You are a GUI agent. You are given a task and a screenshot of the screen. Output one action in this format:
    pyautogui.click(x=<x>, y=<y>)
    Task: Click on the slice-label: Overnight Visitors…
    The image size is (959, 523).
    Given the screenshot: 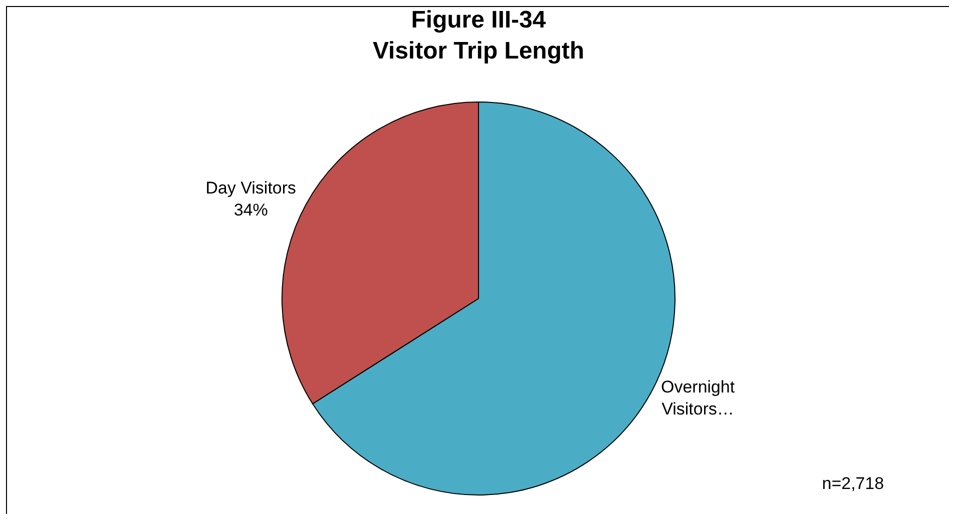 What is the action you would take?
    pyautogui.click(x=697, y=397)
    